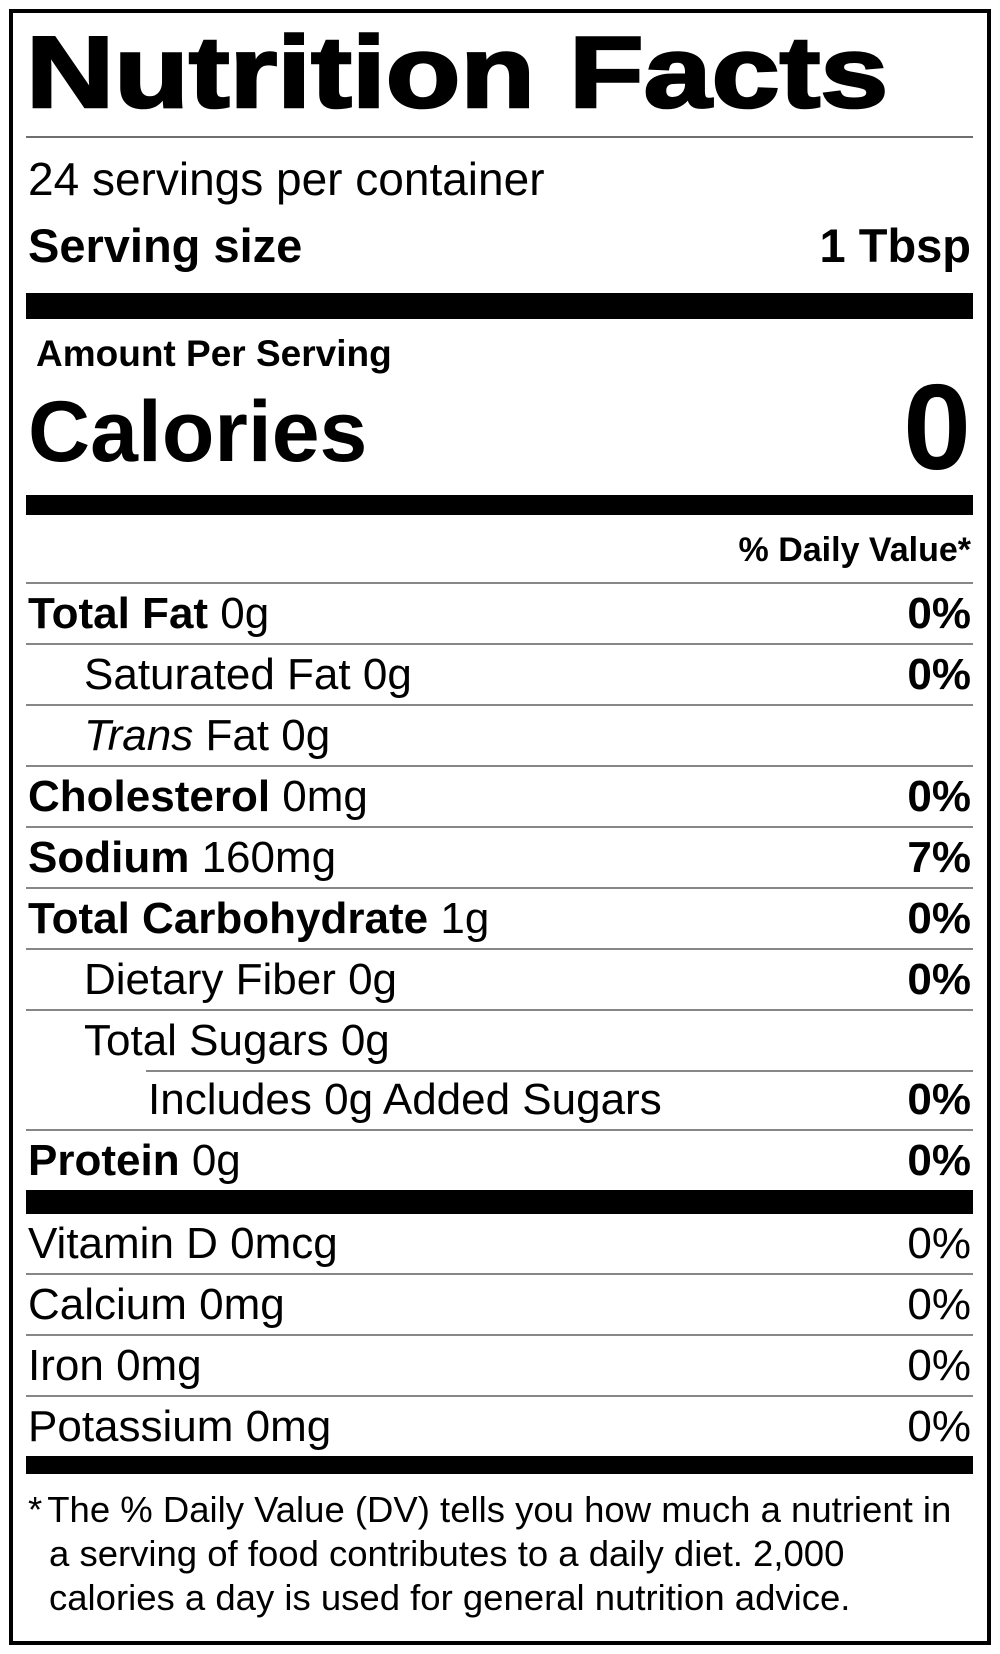 The image size is (1000, 1654). What do you see at coordinates (499, 427) in the screenshot?
I see `calories-row: Calories 0` at bounding box center [499, 427].